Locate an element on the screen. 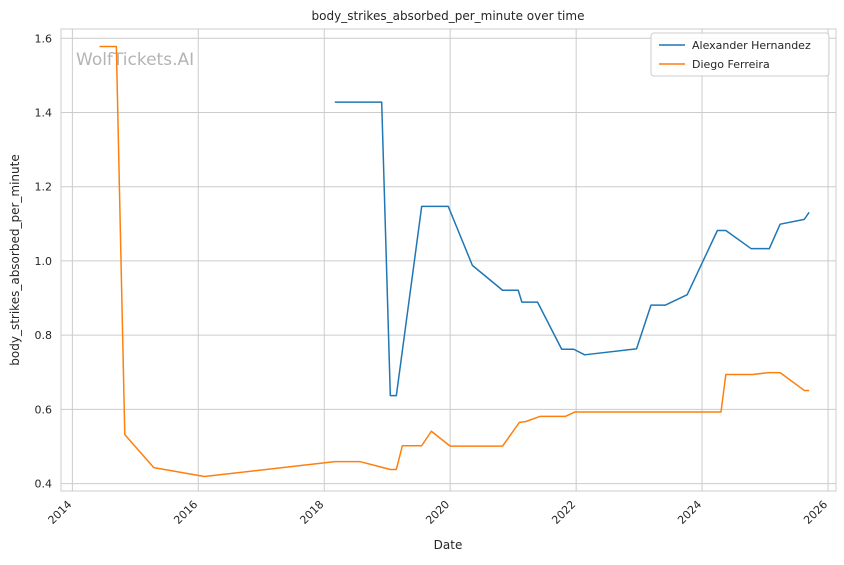 The height and width of the screenshot is (565, 844). legend-box is located at coordinates (740, 54).